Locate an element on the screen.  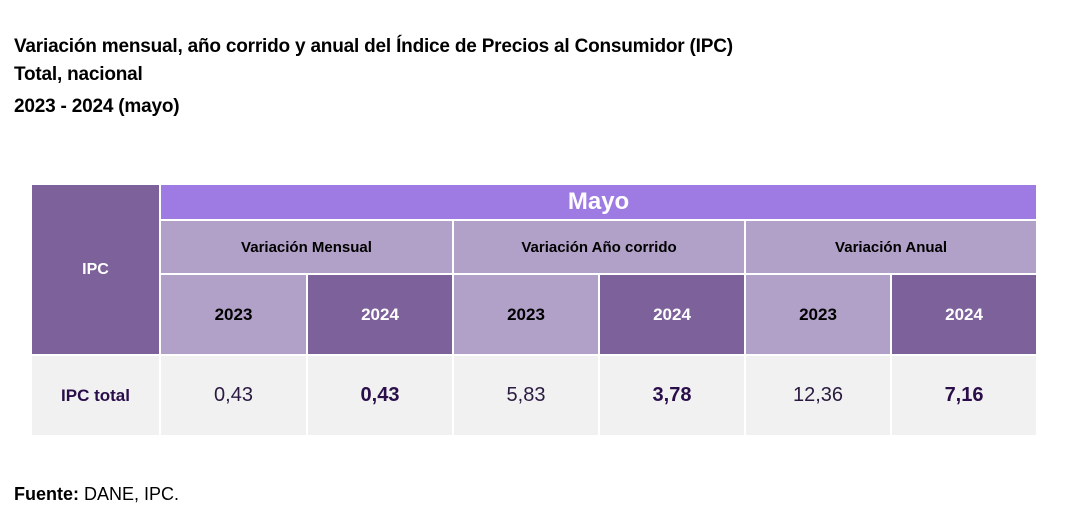
value-ano-corrido-2023: 5,83 is located at coordinates (526, 395).